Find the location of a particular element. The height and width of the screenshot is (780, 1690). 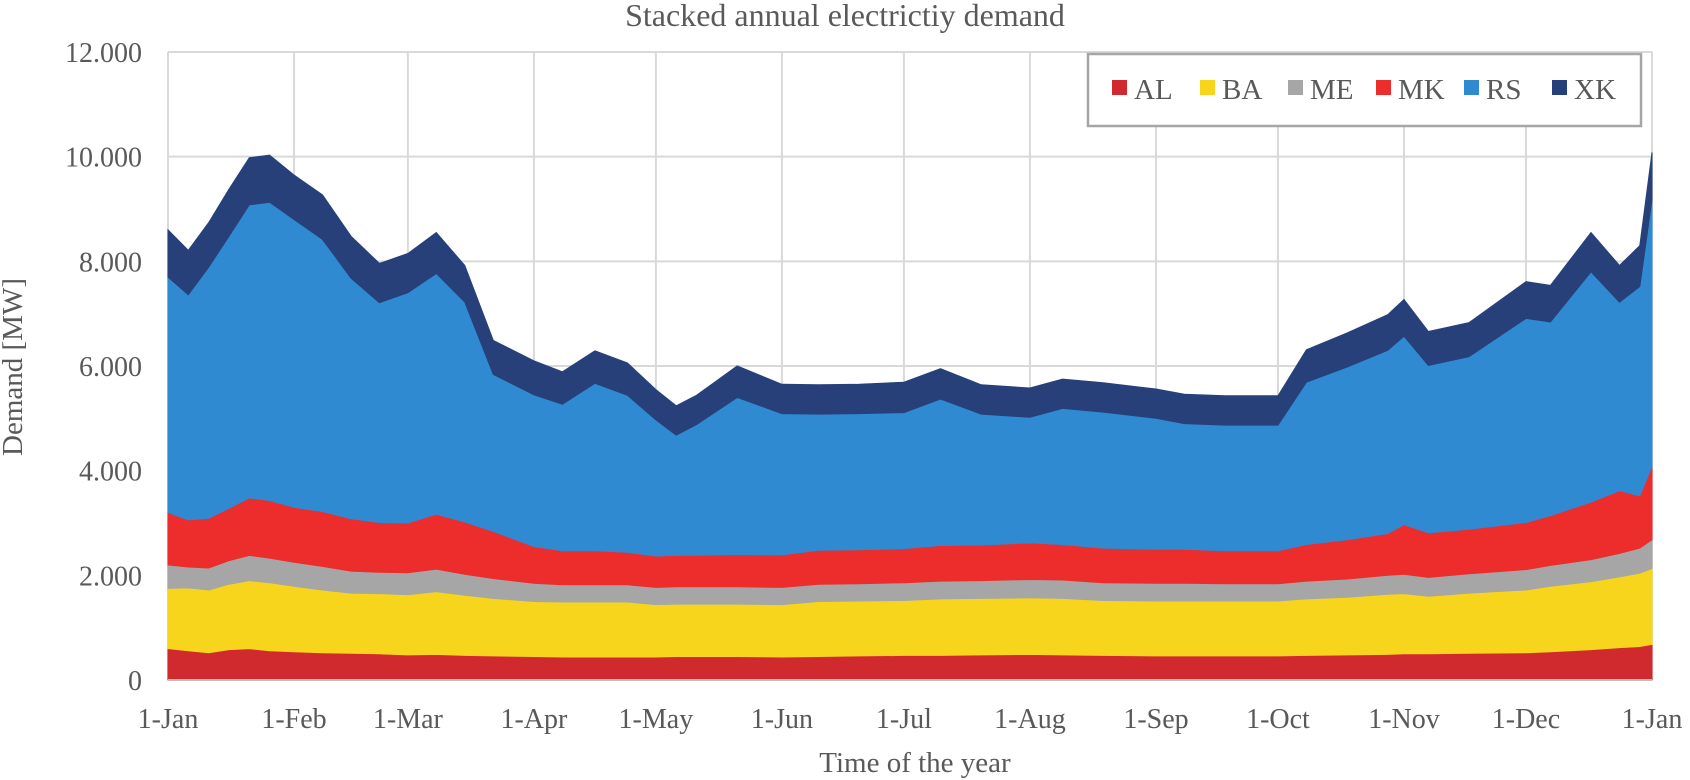

legend-items: AL BA ME MK RS XK is located at coordinates (1364, 90).